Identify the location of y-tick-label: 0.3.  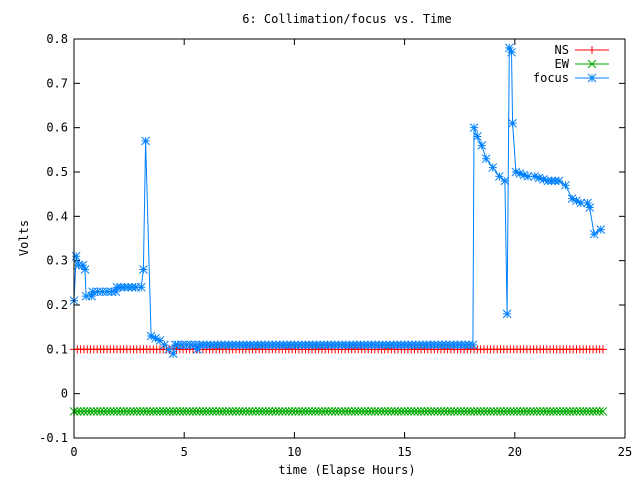
(57, 261).